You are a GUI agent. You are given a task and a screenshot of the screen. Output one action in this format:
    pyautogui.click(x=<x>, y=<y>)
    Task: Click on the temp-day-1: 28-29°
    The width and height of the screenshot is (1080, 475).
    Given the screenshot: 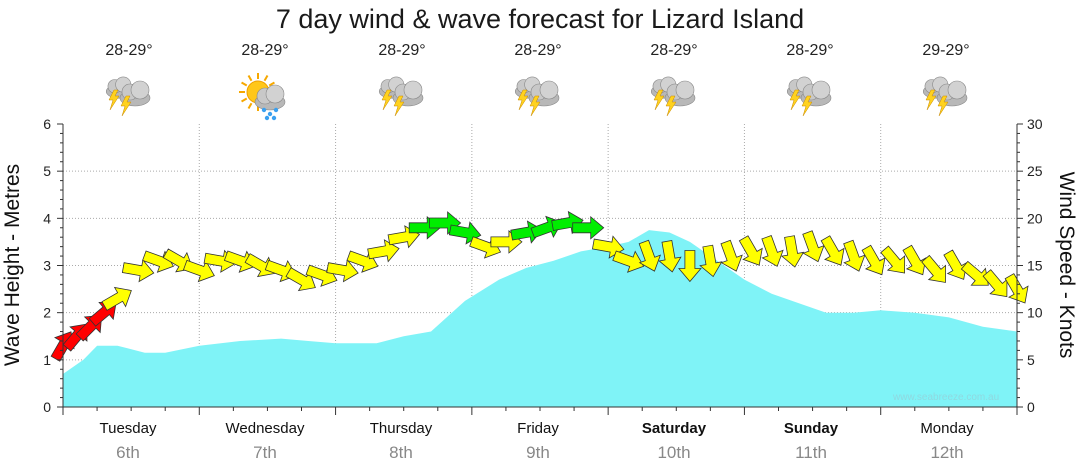 What is the action you would take?
    pyautogui.click(x=129, y=50)
    